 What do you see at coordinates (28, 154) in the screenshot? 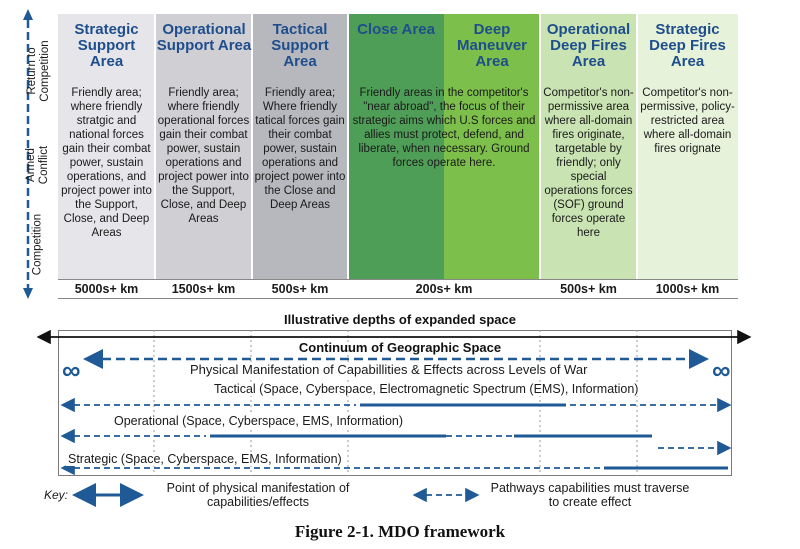
I see `left-axis-arrow` at bounding box center [28, 154].